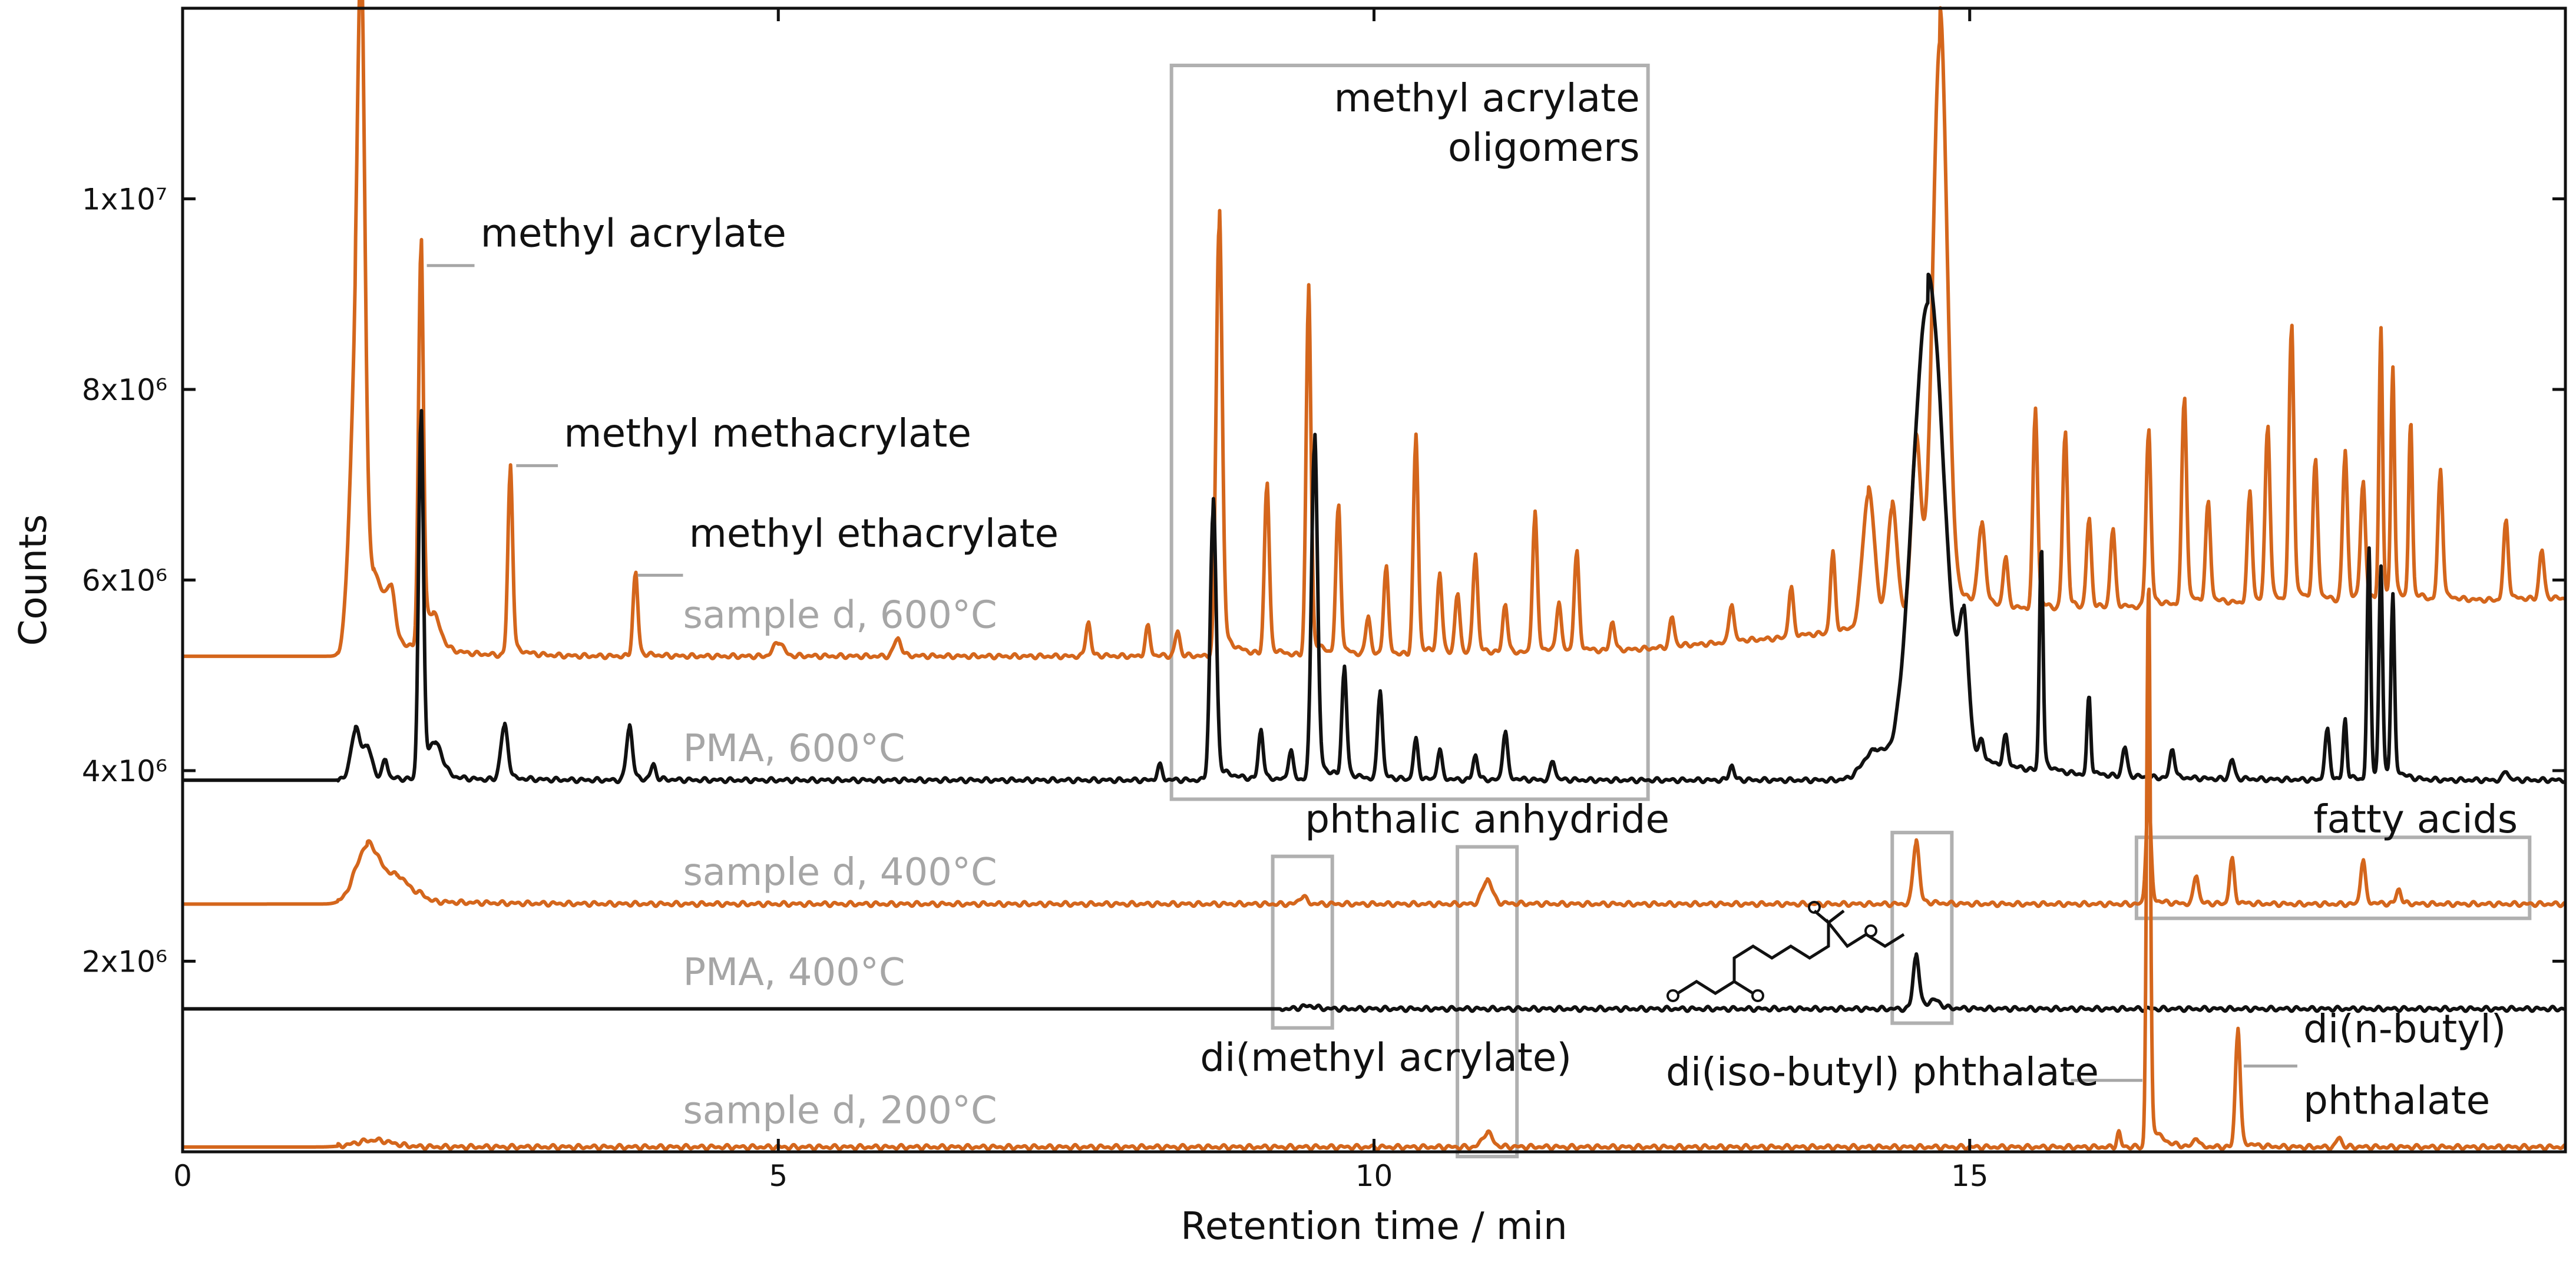  What do you see at coordinates (124, 771) in the screenshot?
I see `y-tick-label-1: 4x10⁶` at bounding box center [124, 771].